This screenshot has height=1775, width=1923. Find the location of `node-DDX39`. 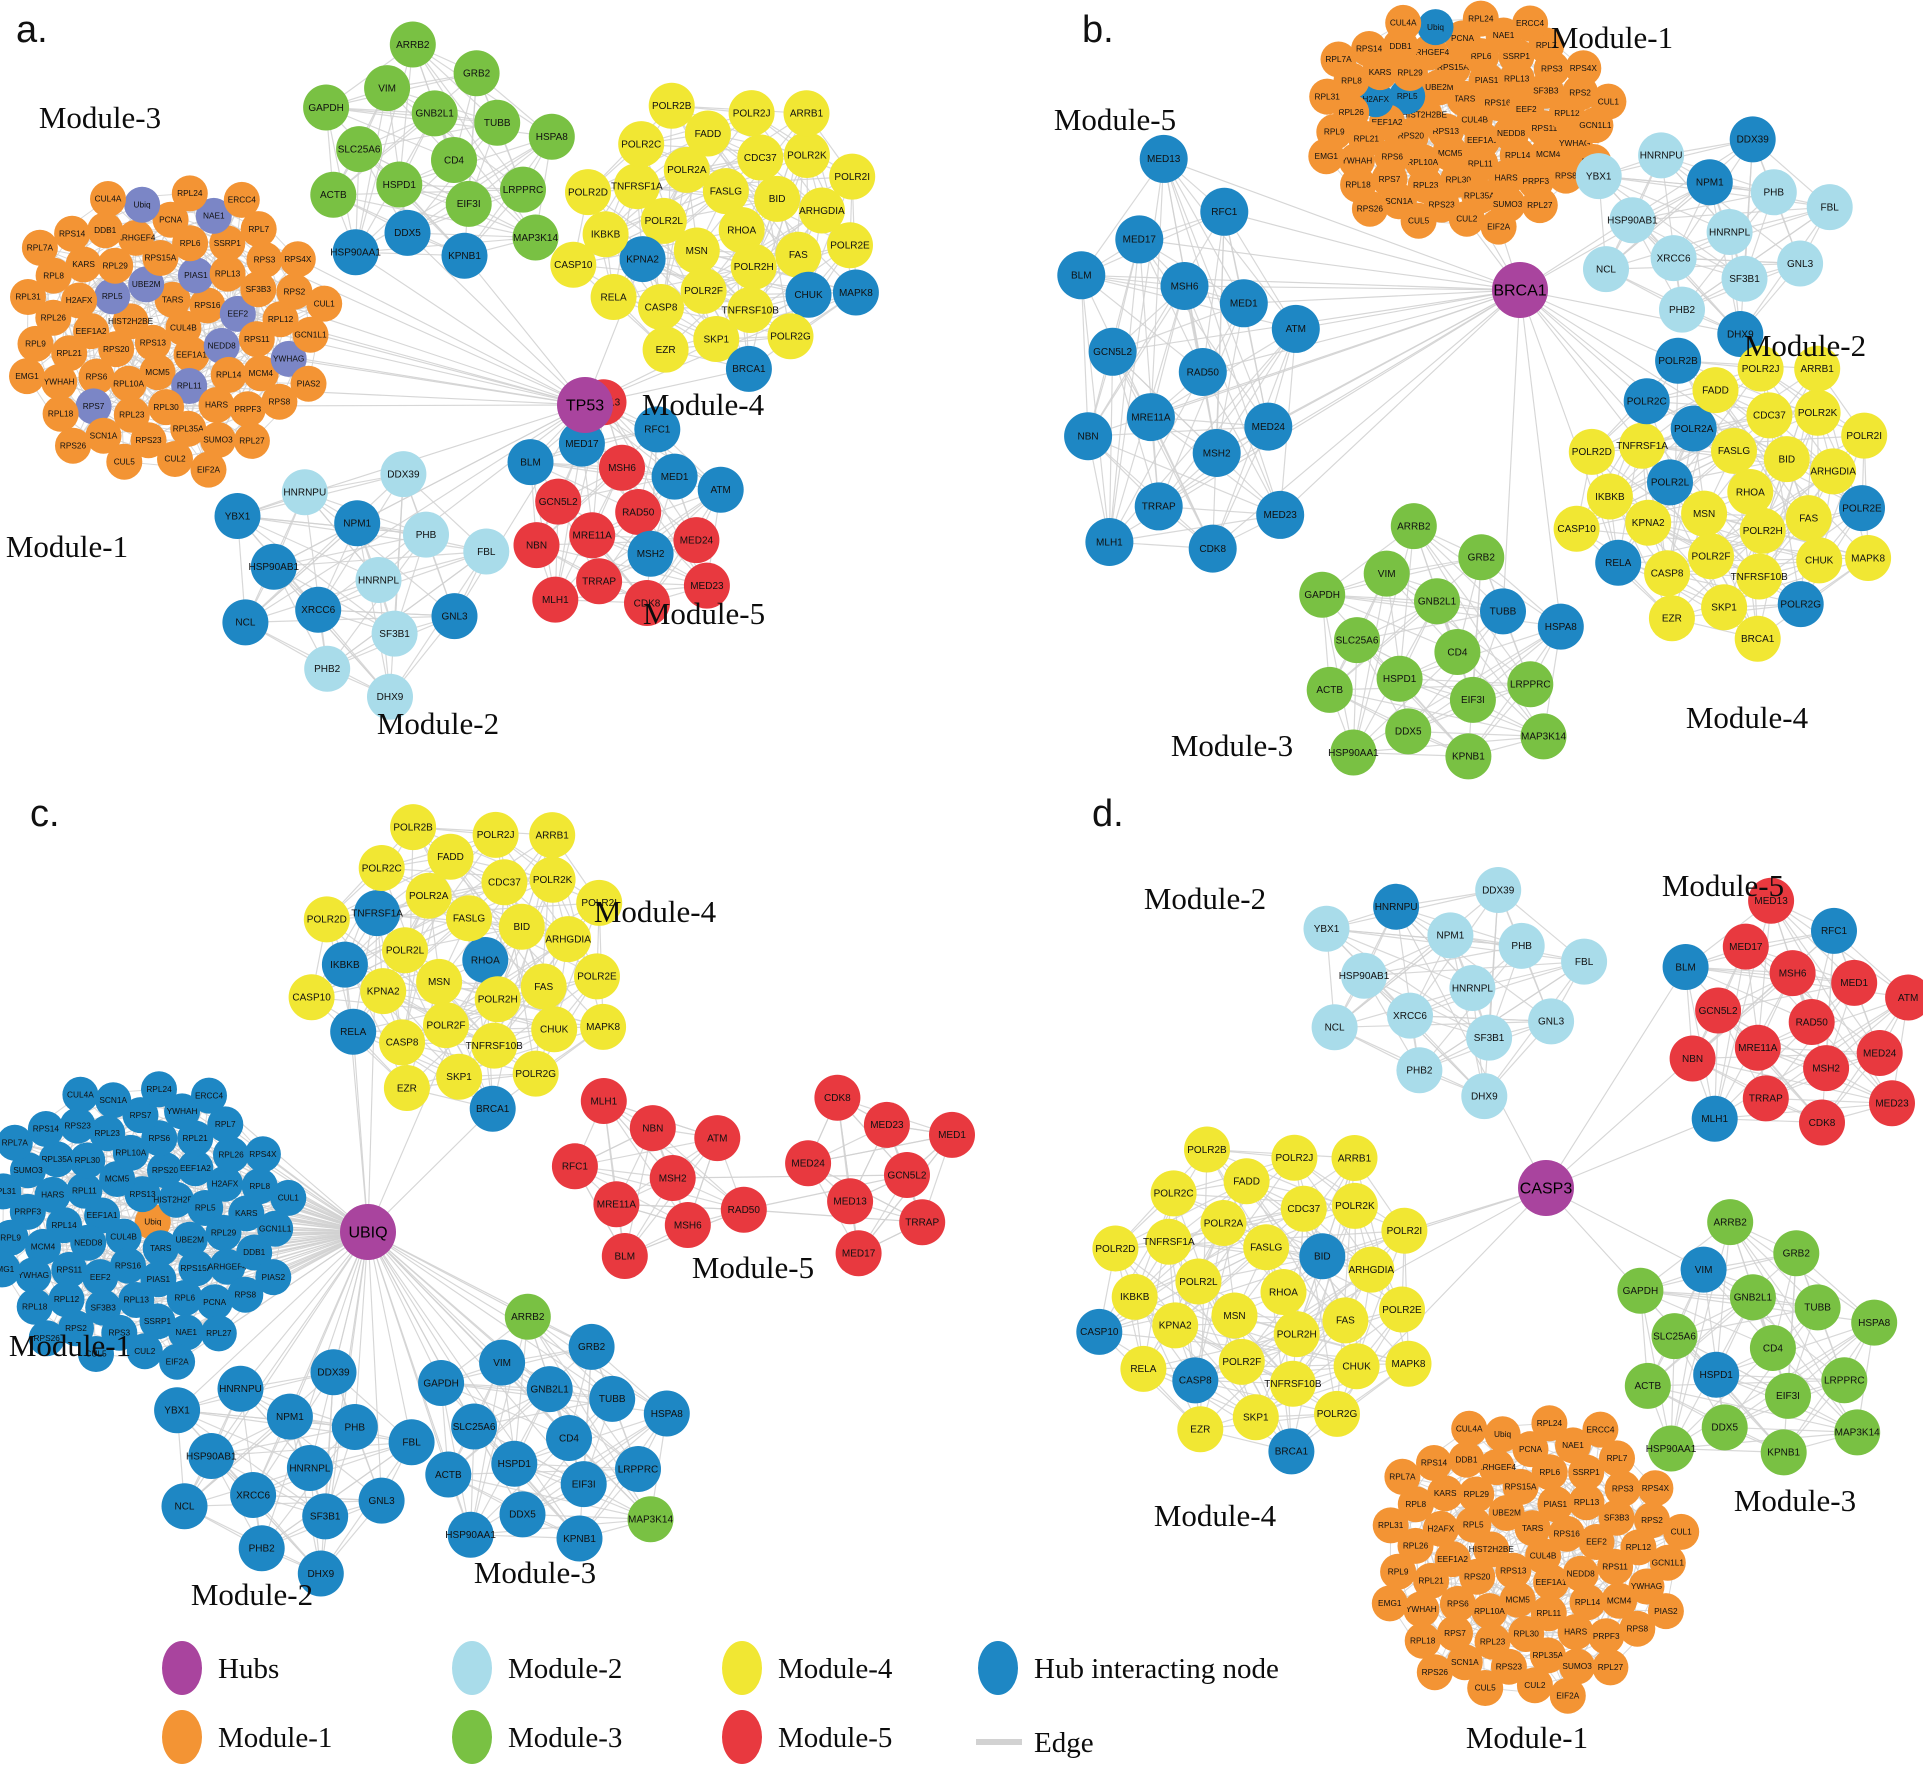

node-DDX39 is located at coordinates (1752, 139).